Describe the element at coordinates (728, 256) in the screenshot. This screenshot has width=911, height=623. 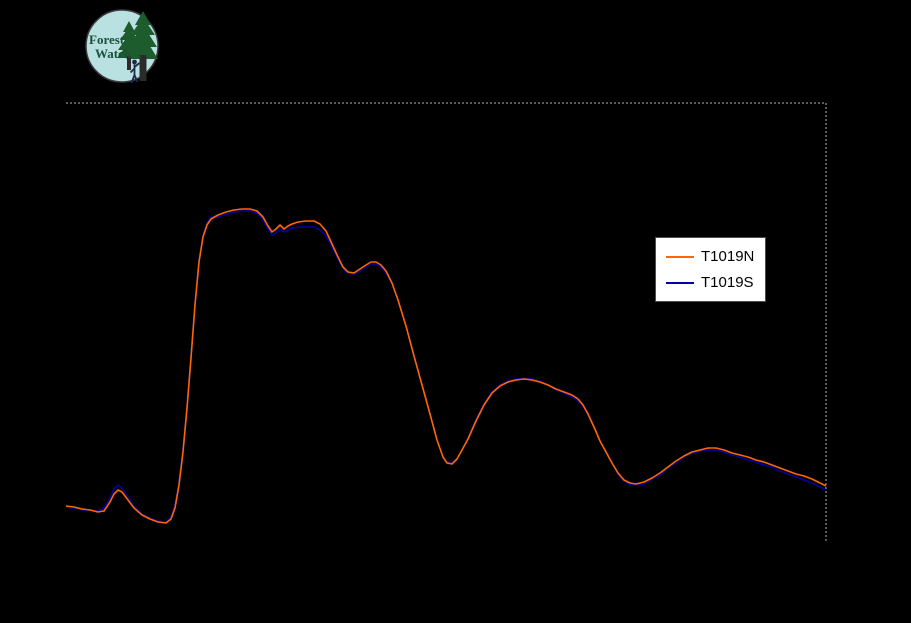
I see `legend-label-t1019n: T1019N` at that location.